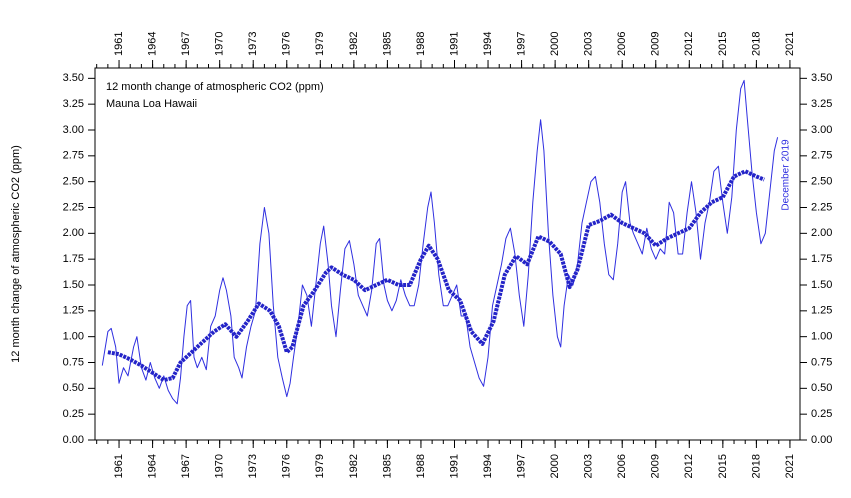 This screenshot has height=498, width=851. I want to click on y-tick-label-right: 3.25, so click(821, 104).